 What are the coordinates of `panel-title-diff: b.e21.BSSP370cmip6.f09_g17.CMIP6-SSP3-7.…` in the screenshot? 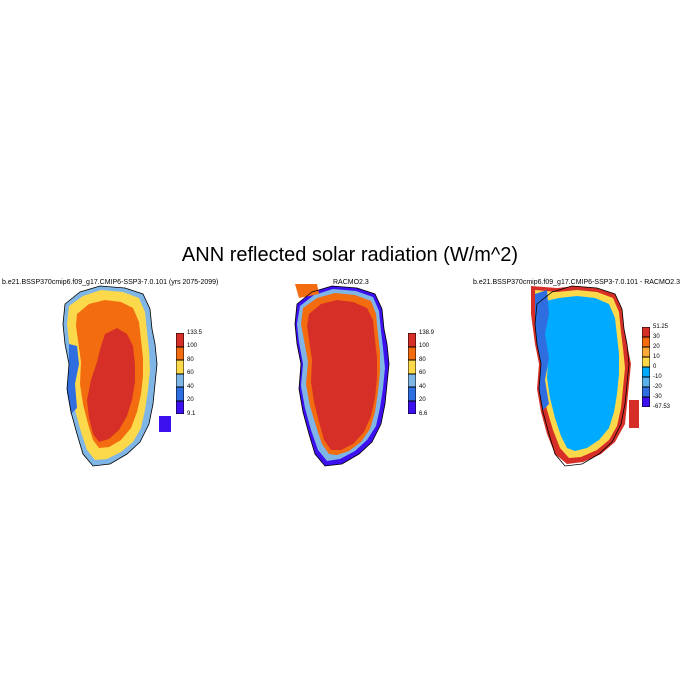 It's located at (576, 282).